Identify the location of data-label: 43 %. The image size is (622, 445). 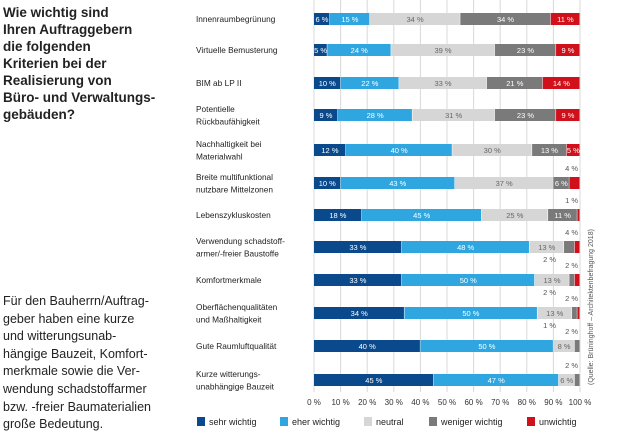
(397, 183).